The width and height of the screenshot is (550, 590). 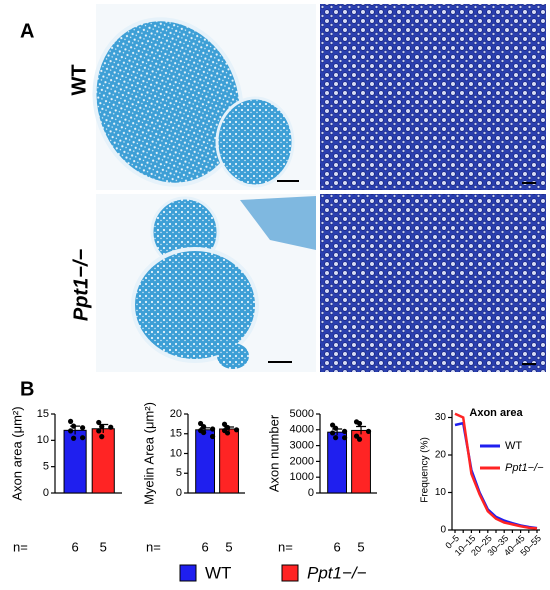 What do you see at coordinates (27, 31) in the screenshot?
I see `panel-label: A` at bounding box center [27, 31].